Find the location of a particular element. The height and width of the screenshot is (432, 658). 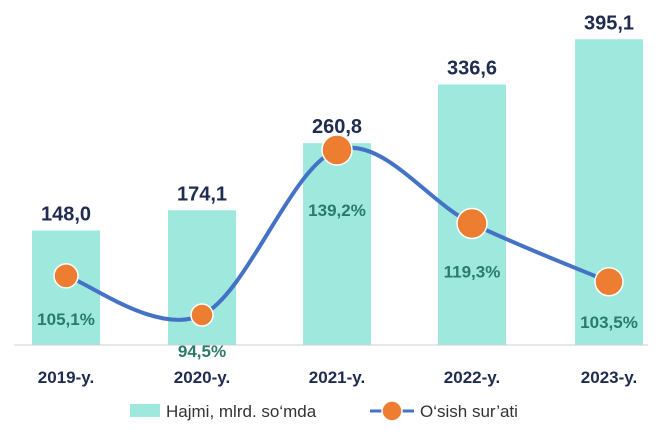

category-label: 2019-y. is located at coordinates (66, 377).